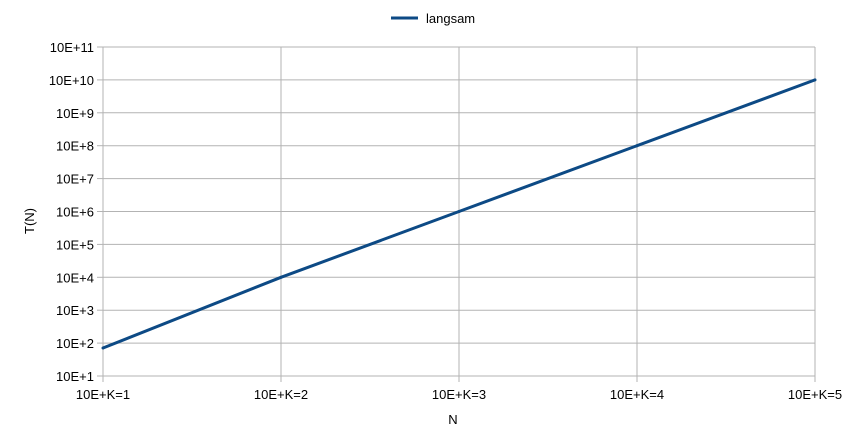 The width and height of the screenshot is (866, 447). I want to click on y-tick-label: 10E+5, so click(75, 244).